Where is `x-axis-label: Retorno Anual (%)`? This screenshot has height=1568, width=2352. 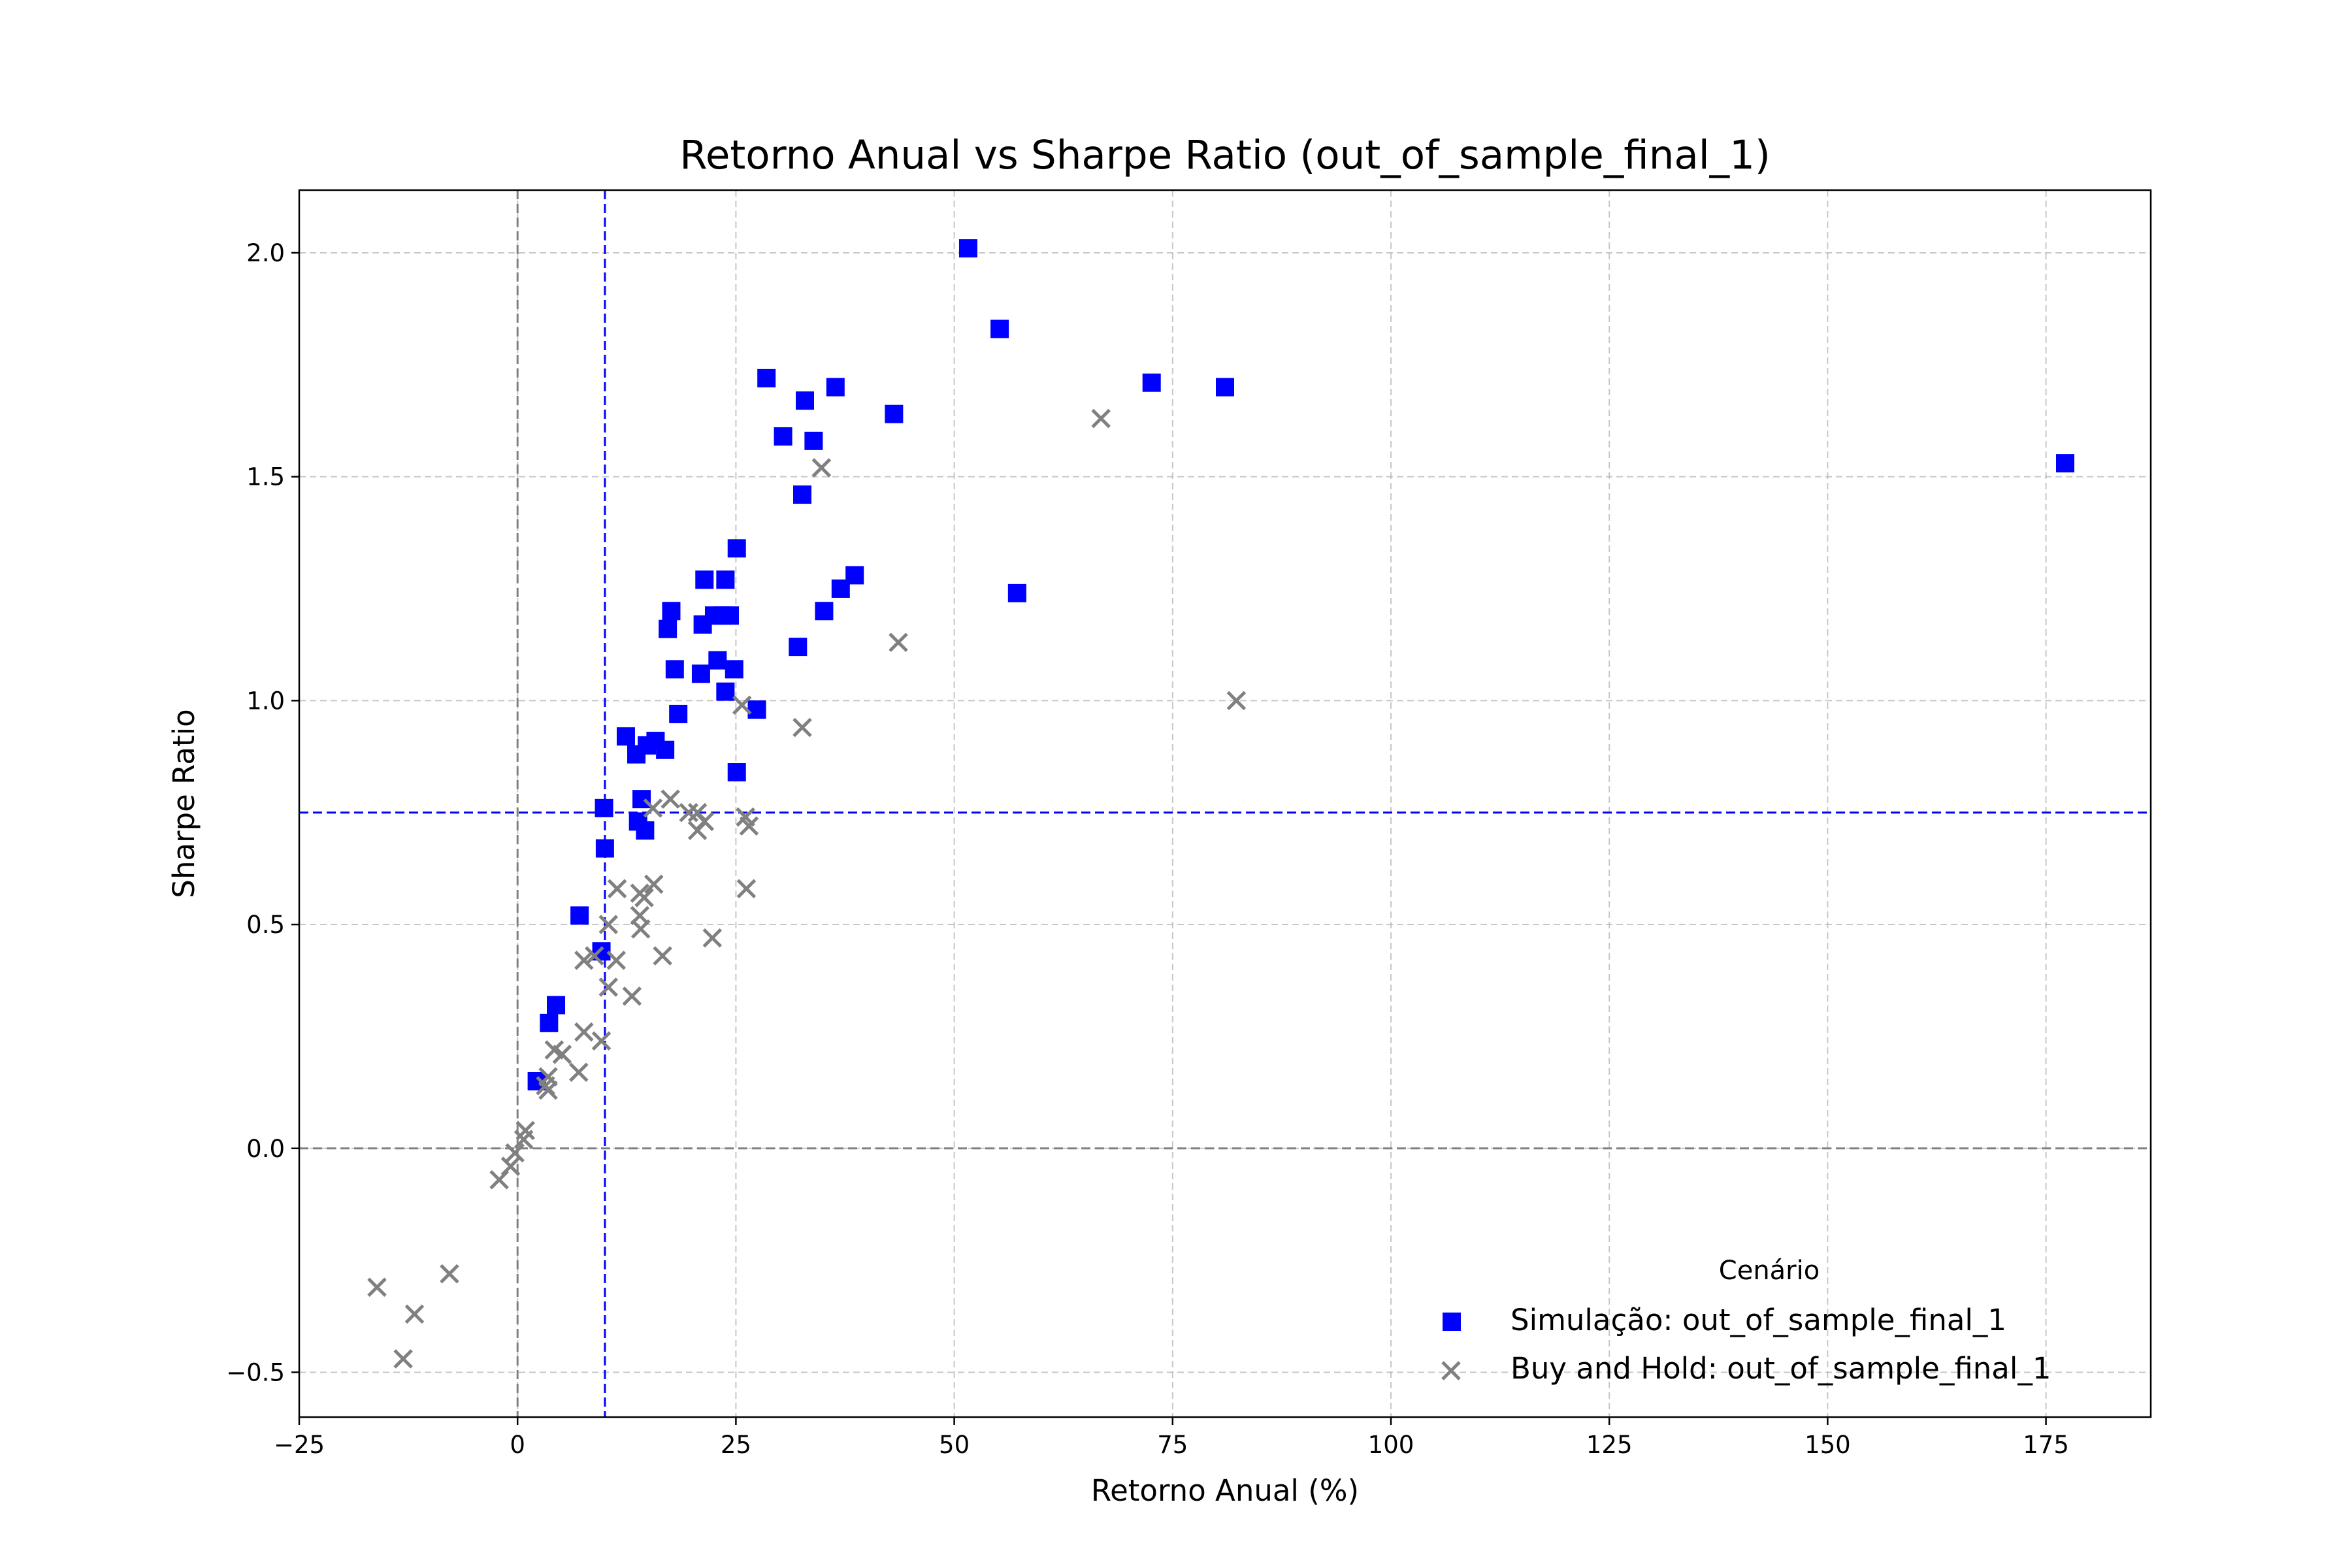
x-axis-label: Retorno Anual (%) is located at coordinates (1225, 1490).